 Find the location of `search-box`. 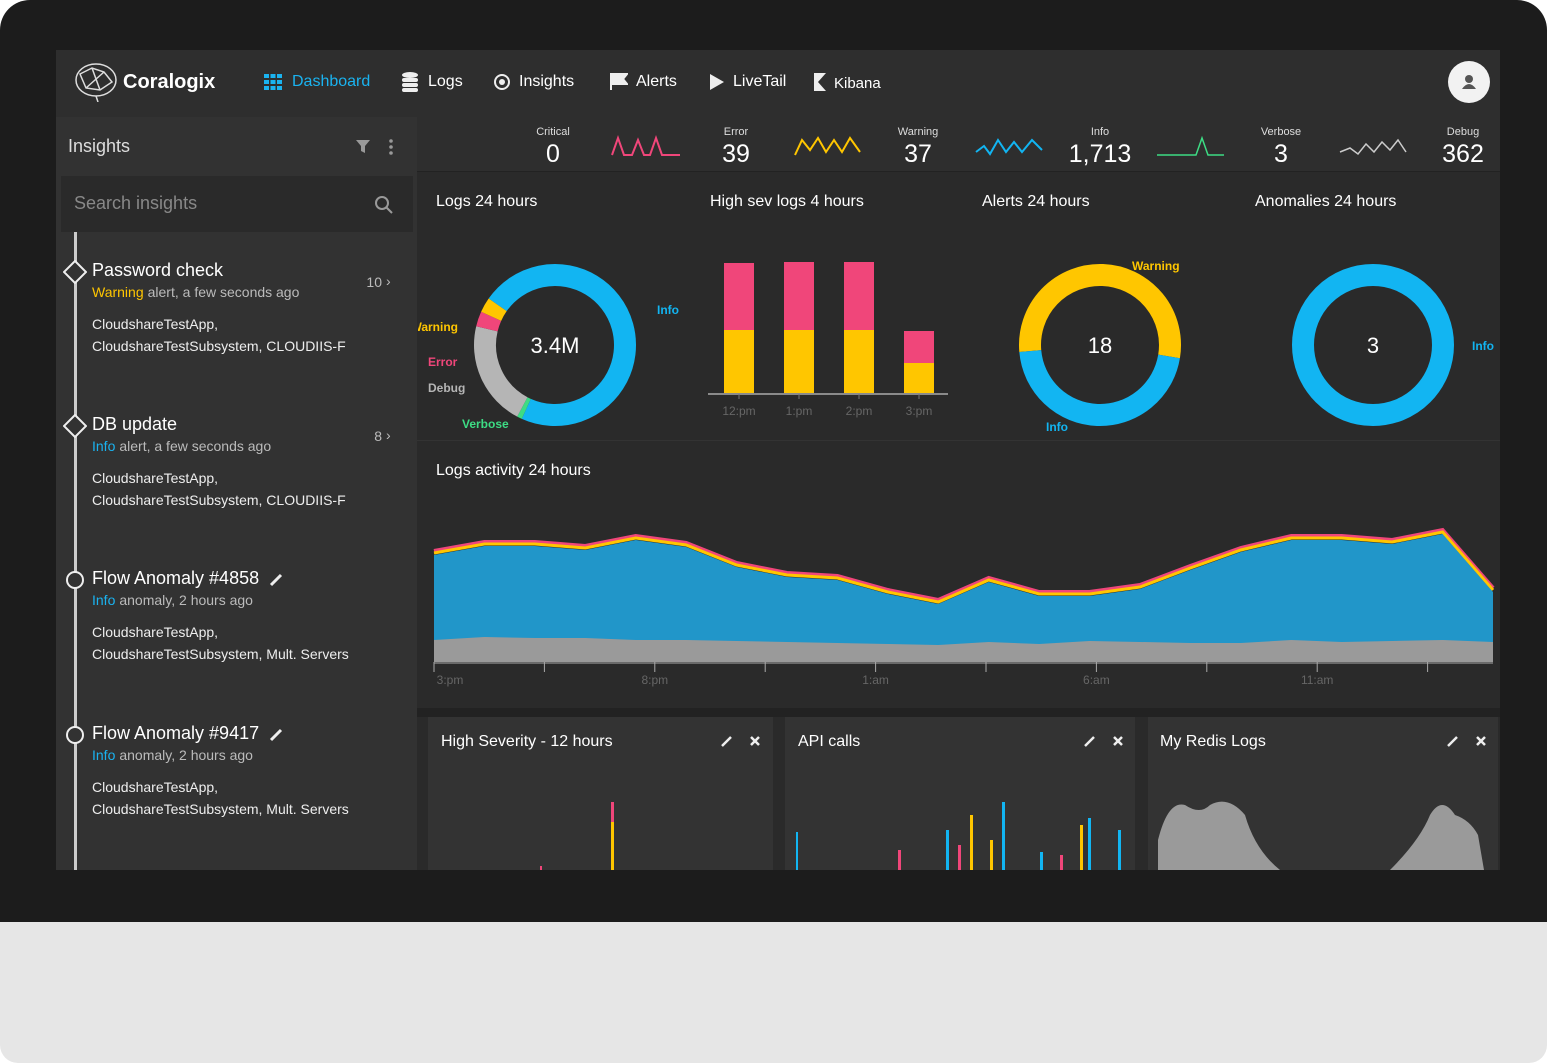

search-box is located at coordinates (237, 204).